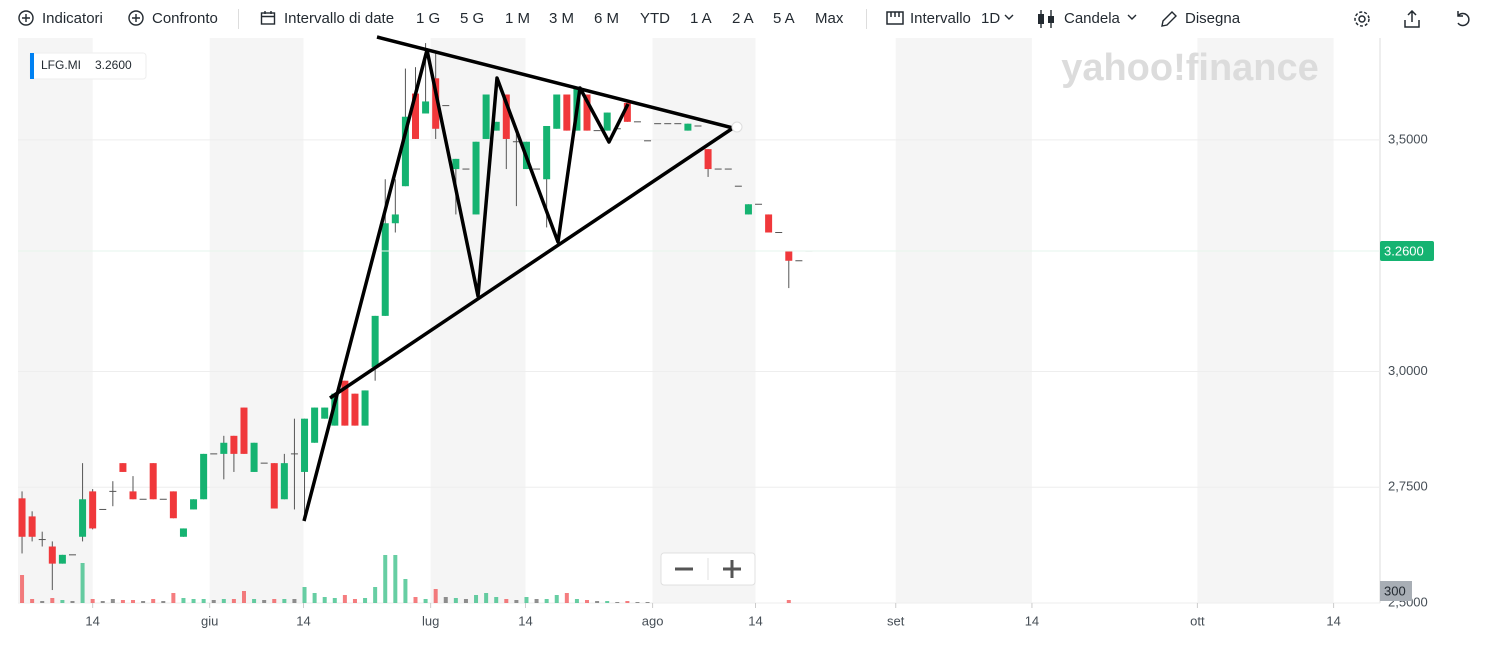  Describe the element at coordinates (1009, 17) in the screenshot. I see `chevron` at that location.